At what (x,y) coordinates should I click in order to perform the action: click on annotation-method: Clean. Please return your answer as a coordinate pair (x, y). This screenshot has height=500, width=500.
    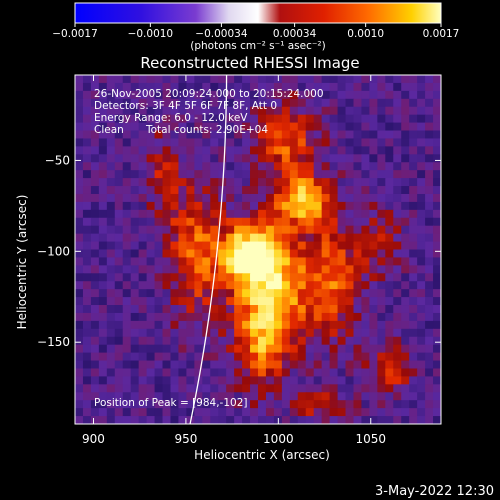
    Looking at the image, I should click on (109, 130).